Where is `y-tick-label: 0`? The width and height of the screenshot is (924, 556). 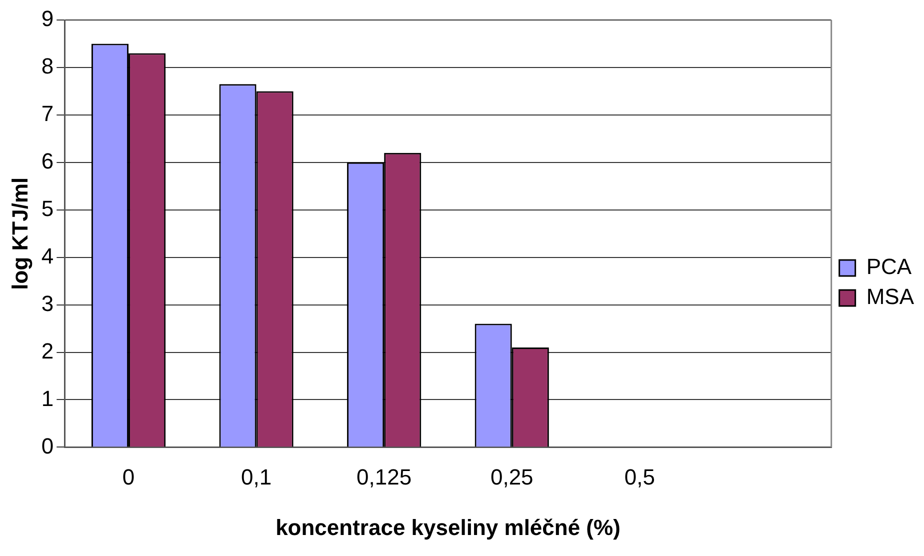 y-tick-label: 0 is located at coordinates (47, 445).